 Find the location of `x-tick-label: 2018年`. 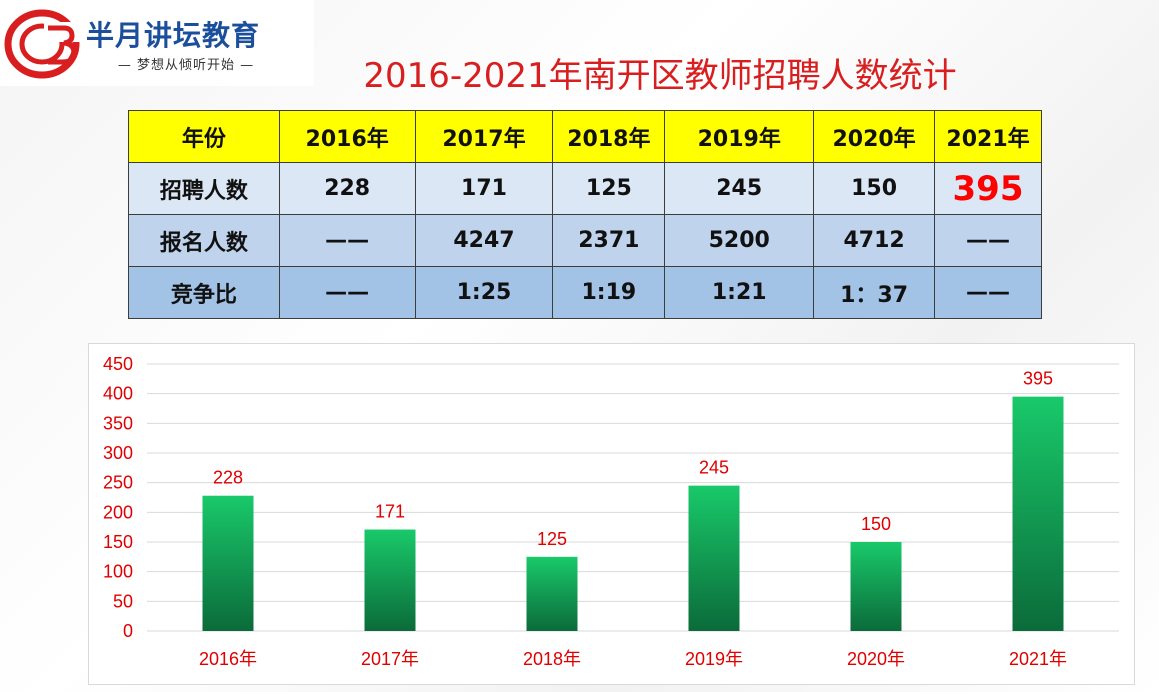

x-tick-label: 2018年 is located at coordinates (552, 659).